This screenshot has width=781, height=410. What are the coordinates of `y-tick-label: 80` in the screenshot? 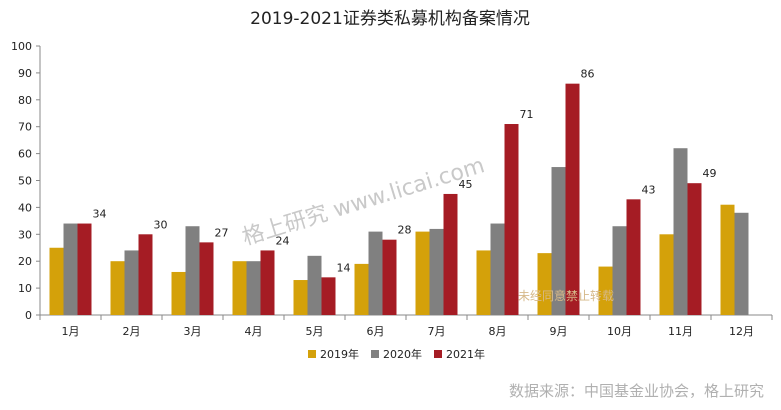 It's located at (25, 100).